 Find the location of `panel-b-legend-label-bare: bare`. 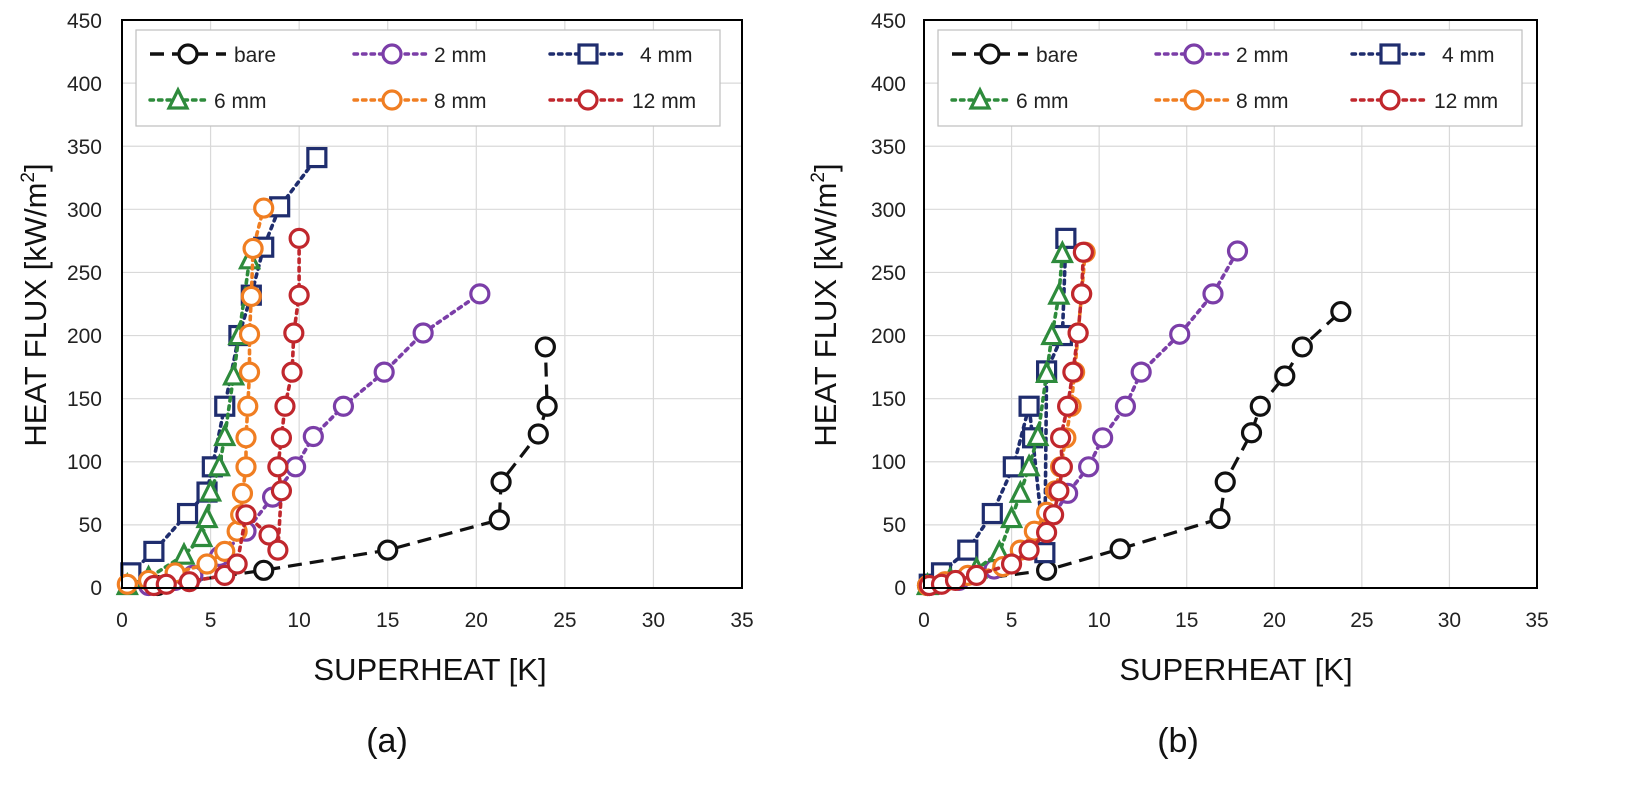

panel-b-legend-label-bare: bare is located at coordinates (1057, 55).